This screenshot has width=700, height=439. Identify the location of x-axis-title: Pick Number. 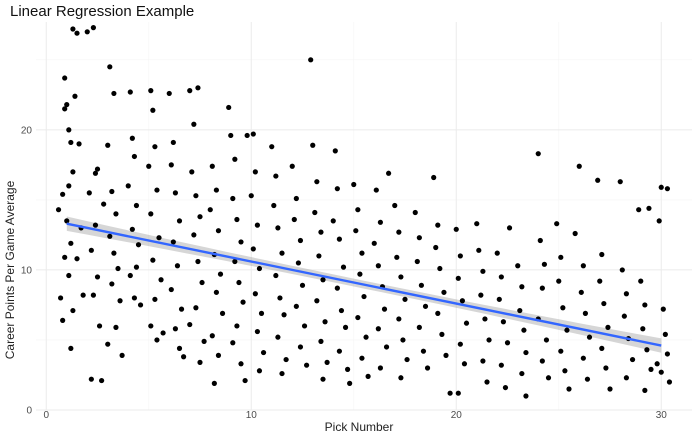
(359, 427).